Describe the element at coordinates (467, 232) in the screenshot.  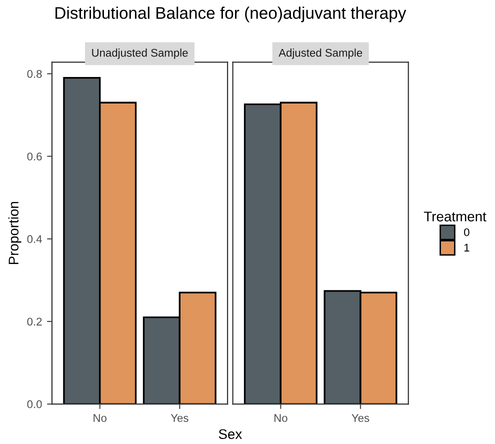
I see `legend-label: 0` at that location.